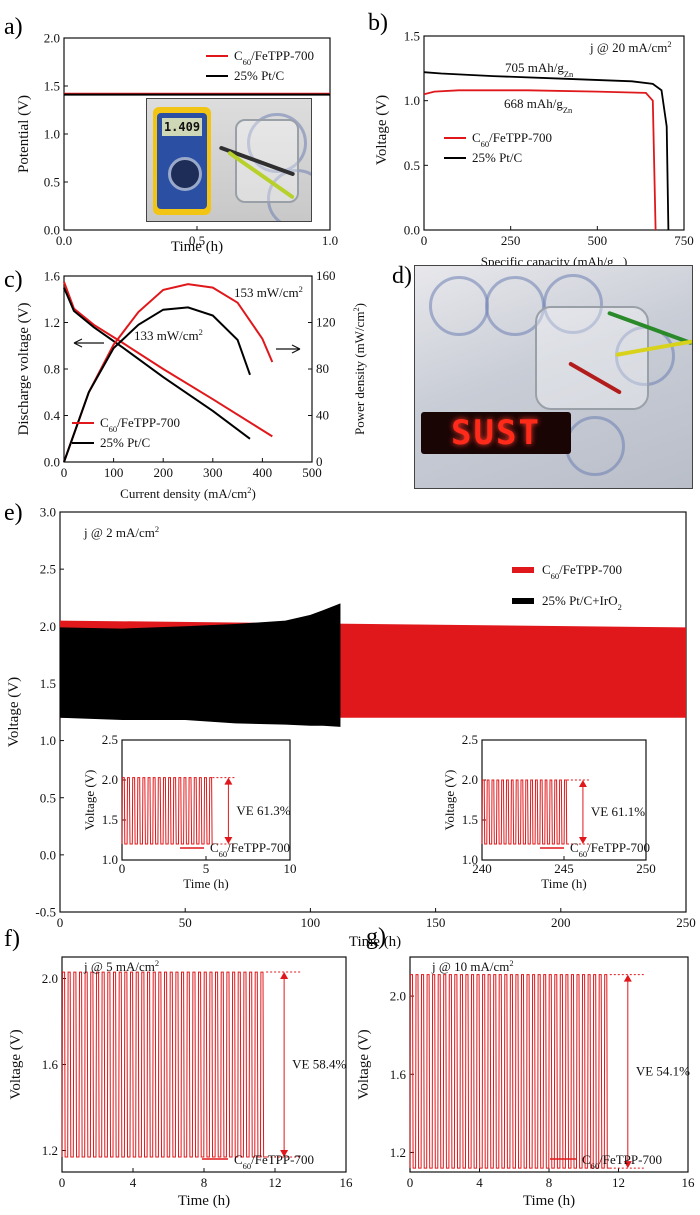  I want to click on chart-g-y-tick-label: 1.2, so click(398, 1152).